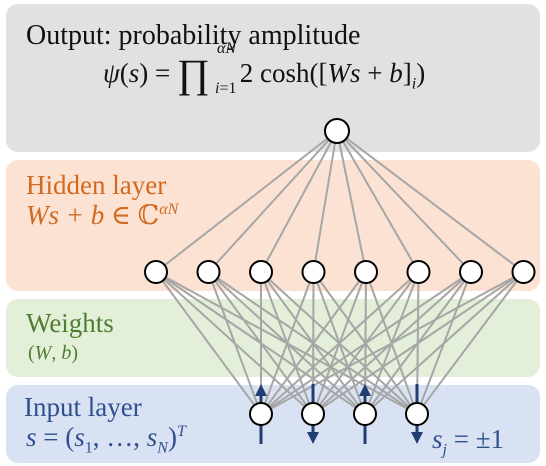  What do you see at coordinates (337, 131) in the screenshot?
I see `output-node` at bounding box center [337, 131].